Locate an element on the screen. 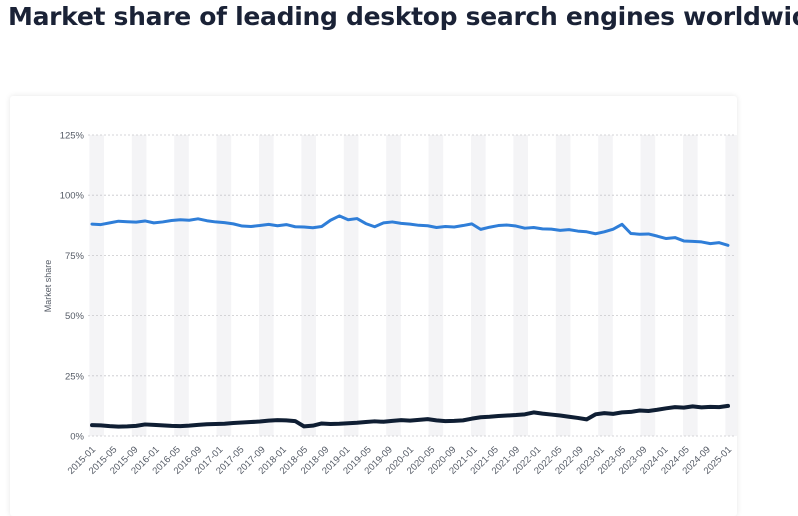 The height and width of the screenshot is (516, 798). y-tick-label: 75% is located at coordinates (75, 256).